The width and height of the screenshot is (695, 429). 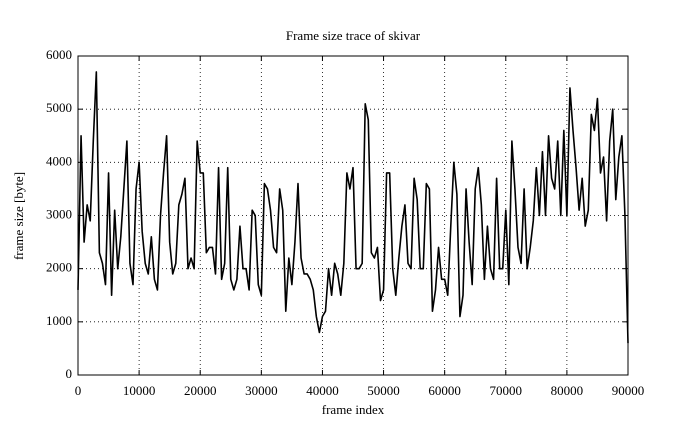 What do you see at coordinates (69, 373) in the screenshot?
I see `y-tick-label: 0` at bounding box center [69, 373].